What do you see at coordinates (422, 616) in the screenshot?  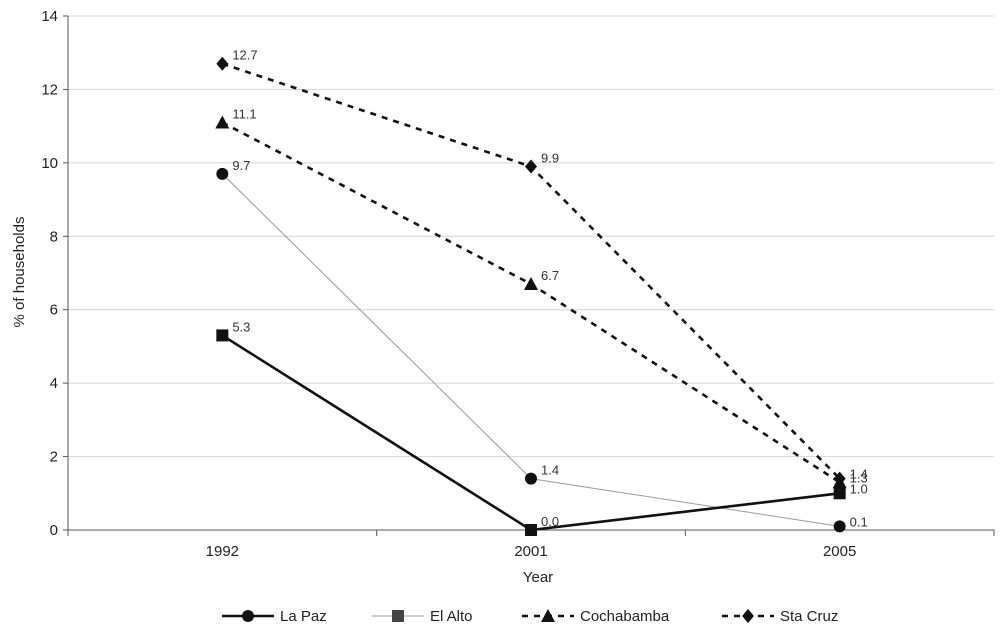 I see `legend-item: El Alto` at bounding box center [422, 616].